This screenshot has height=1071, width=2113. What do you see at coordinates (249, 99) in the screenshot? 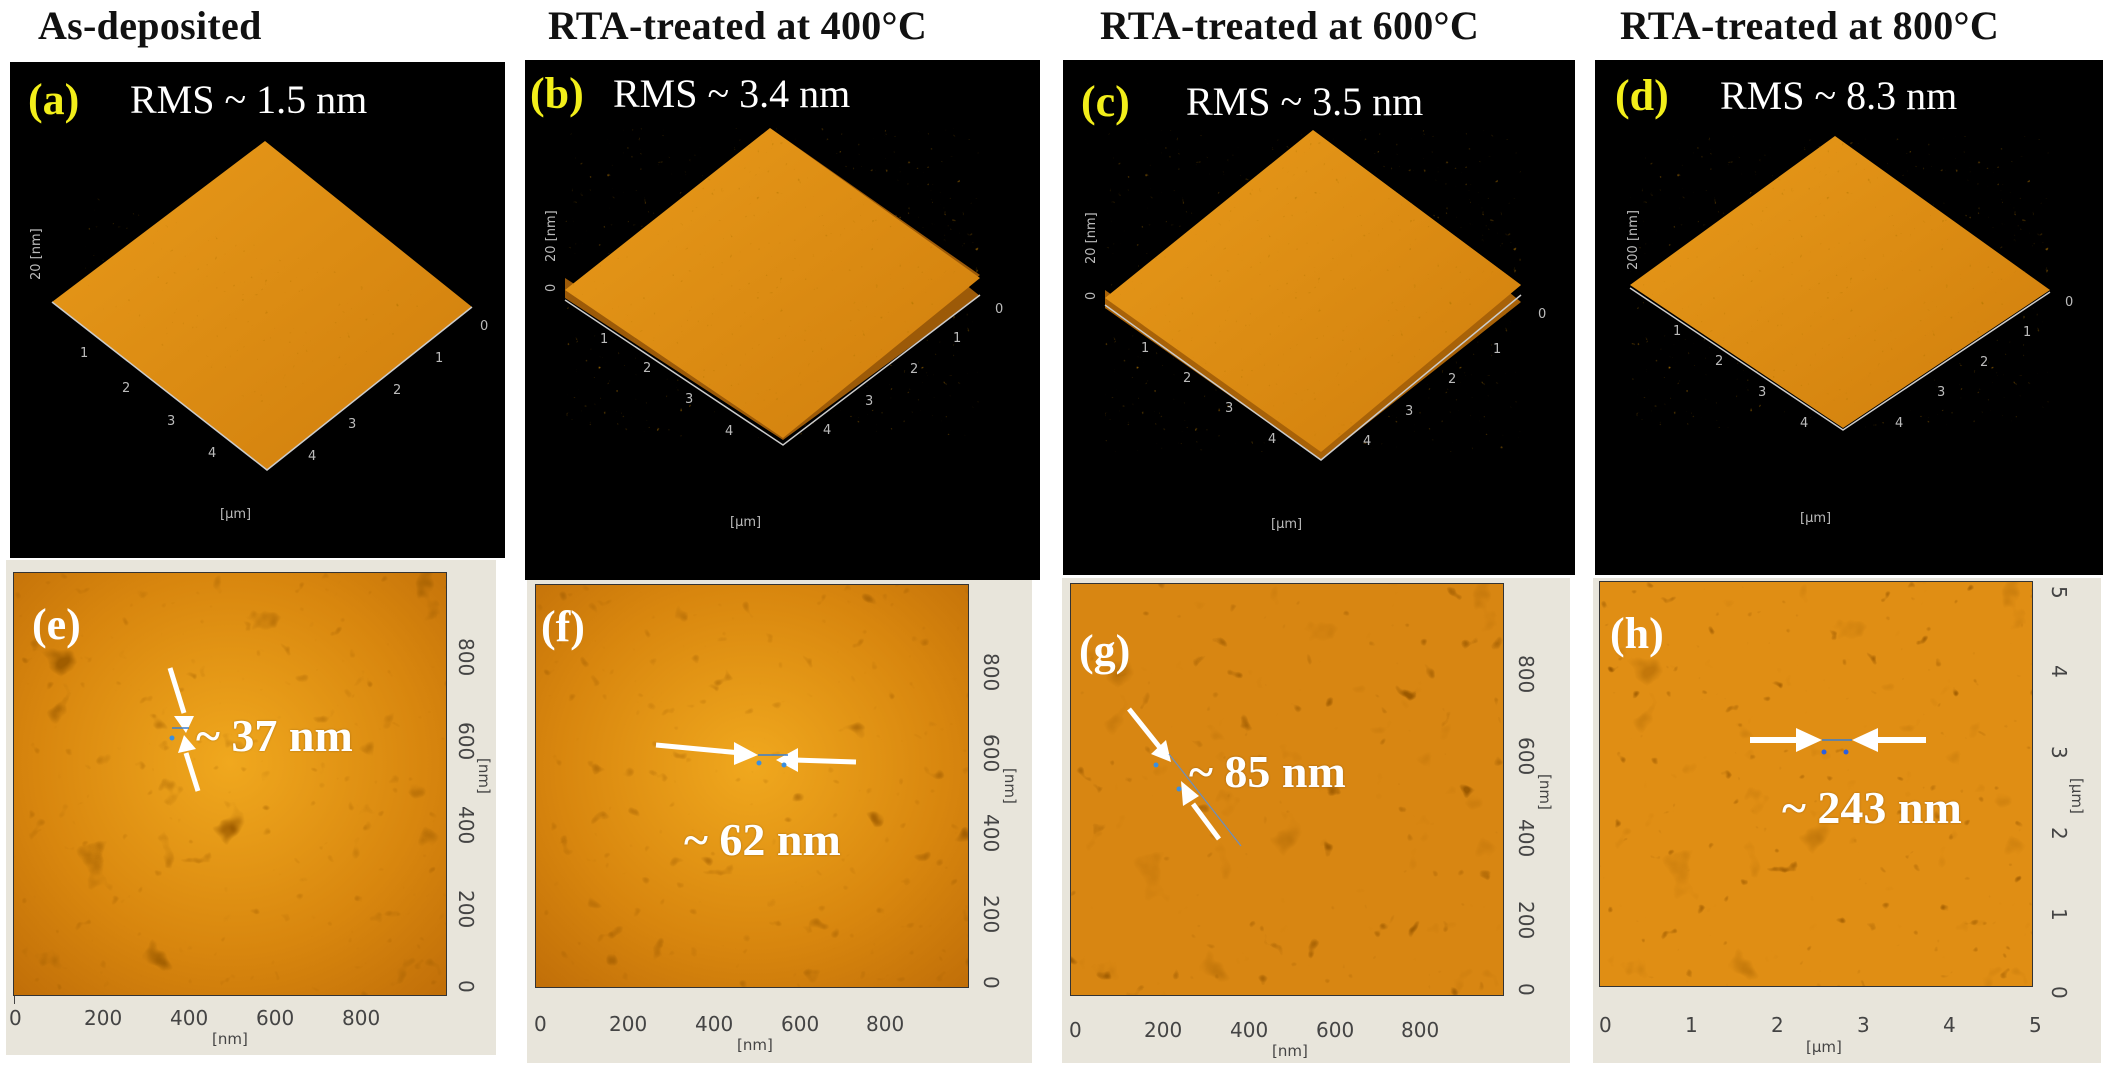
I see `rms-value-a: RMS ~ 1.5 nm` at bounding box center [249, 99].